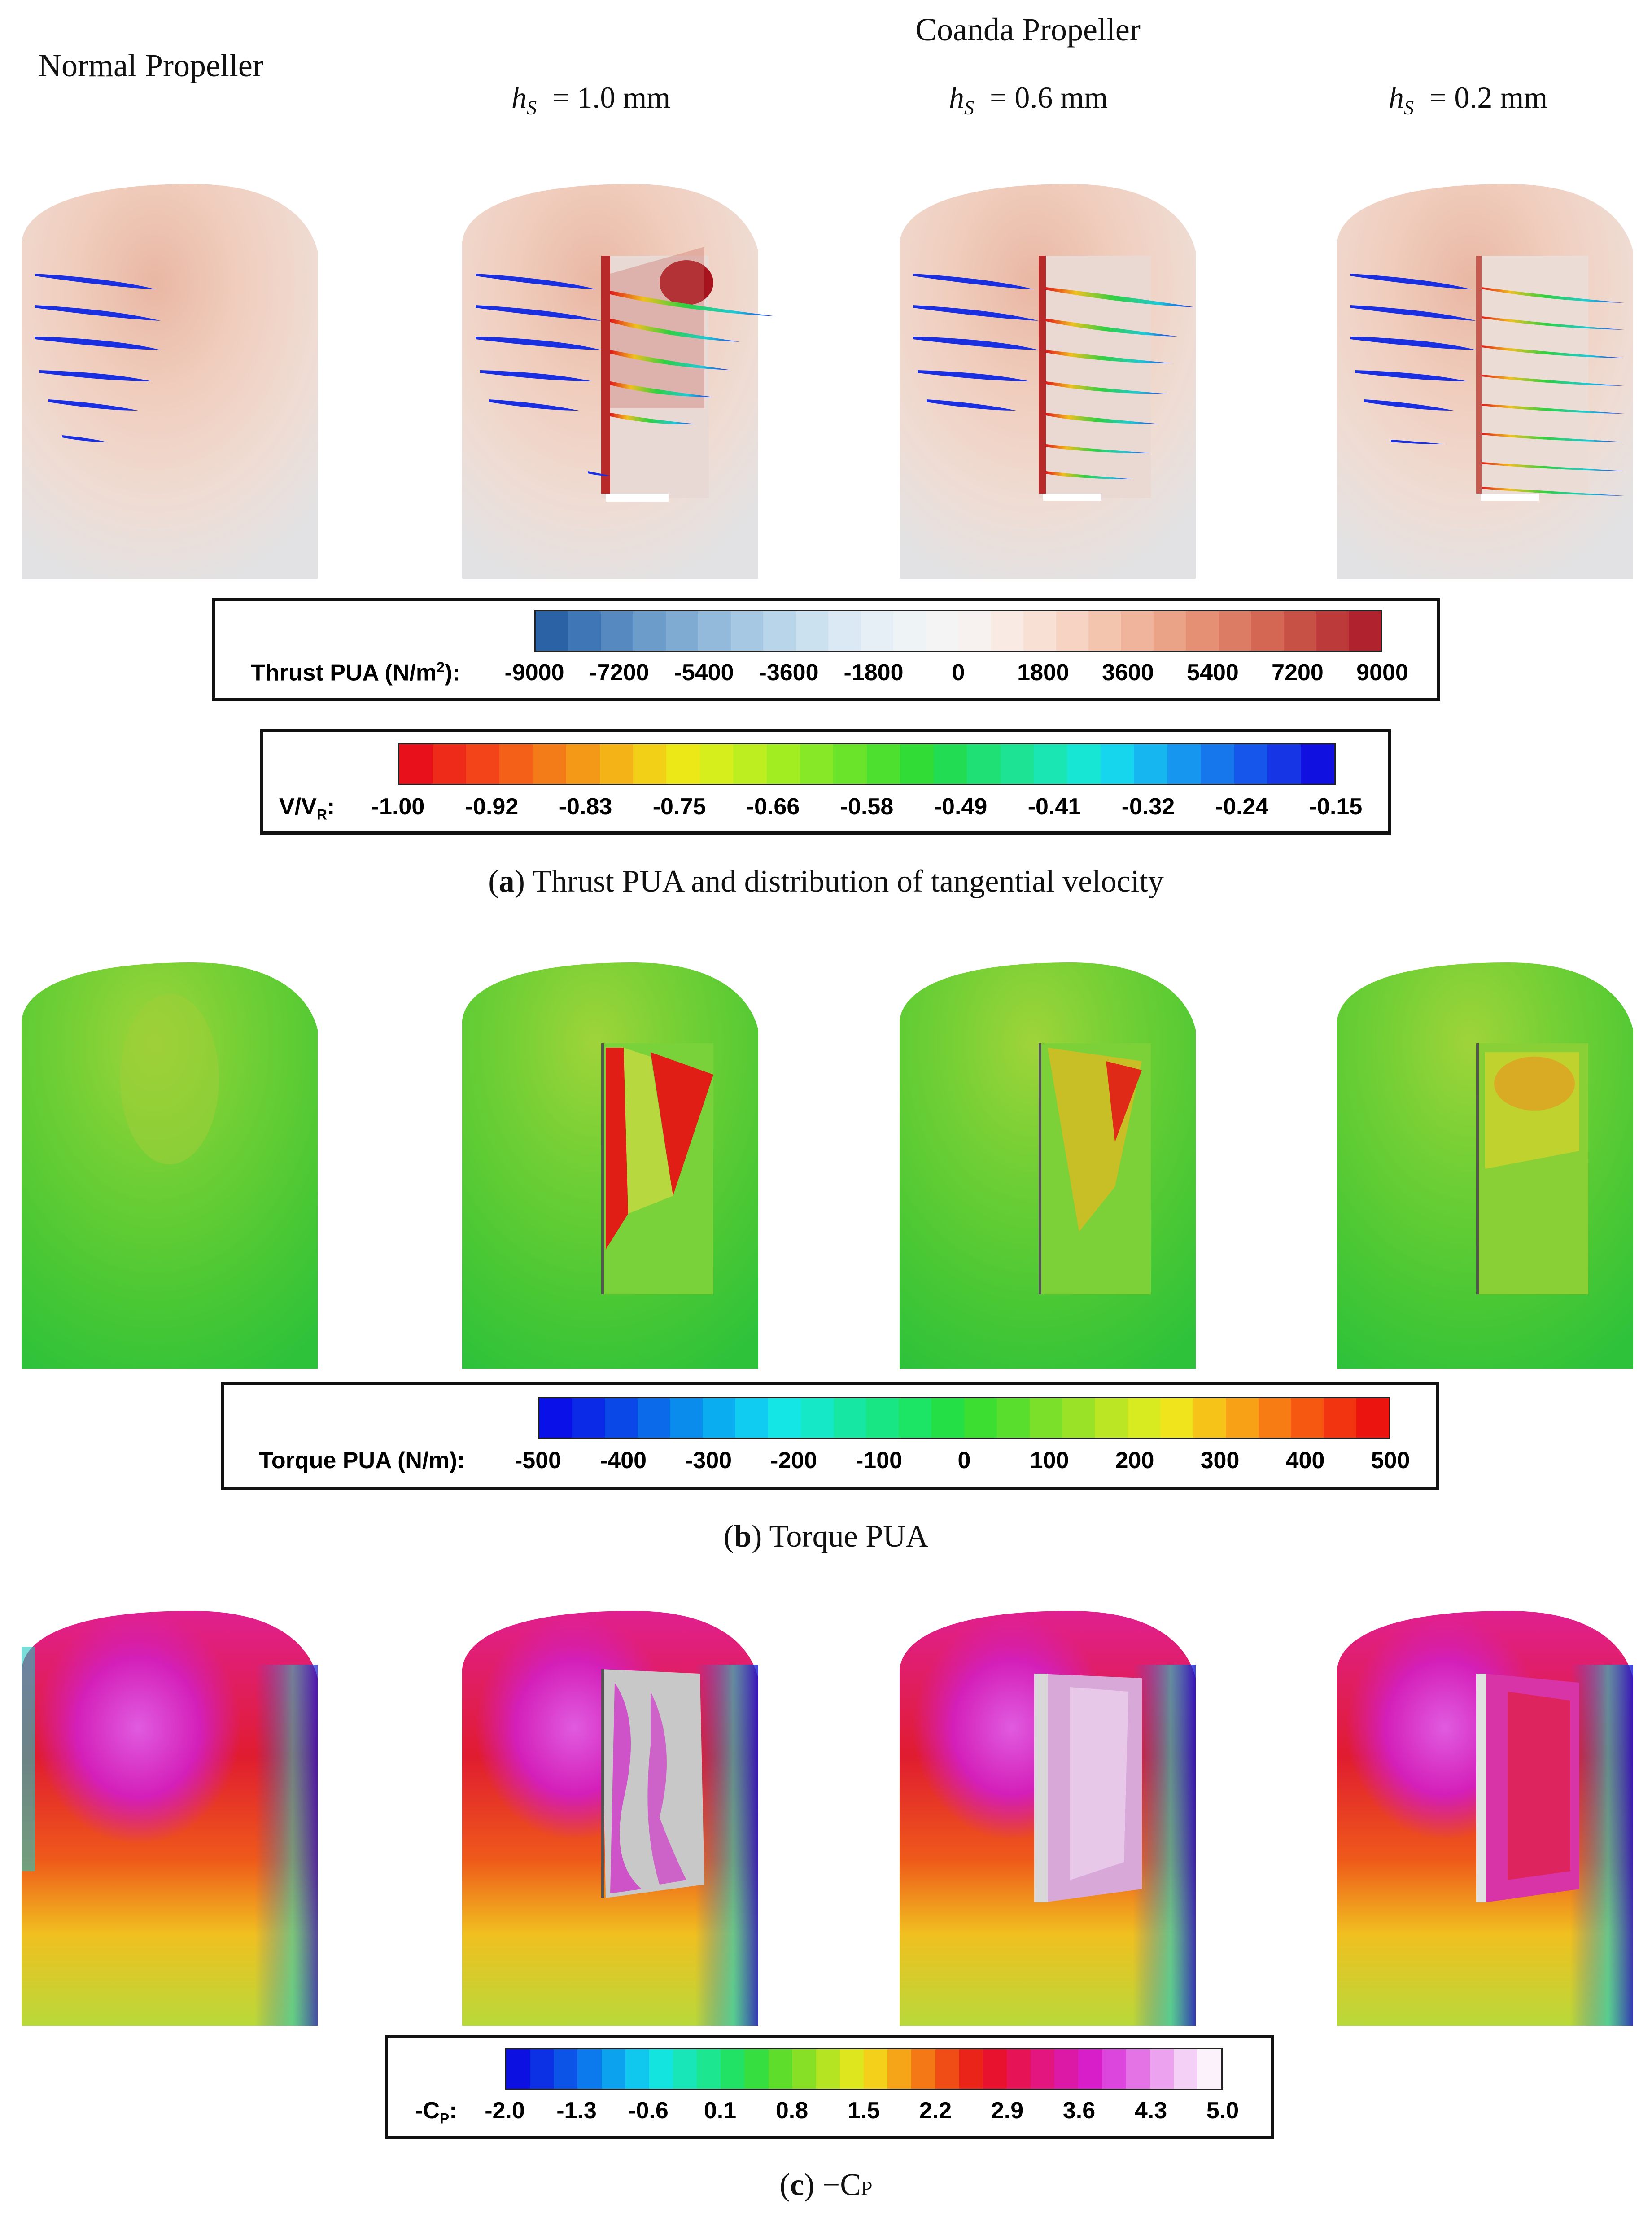  Describe the element at coordinates (150, 65) in the screenshot. I see `normal-propeller-label: Normal Propeller` at that location.